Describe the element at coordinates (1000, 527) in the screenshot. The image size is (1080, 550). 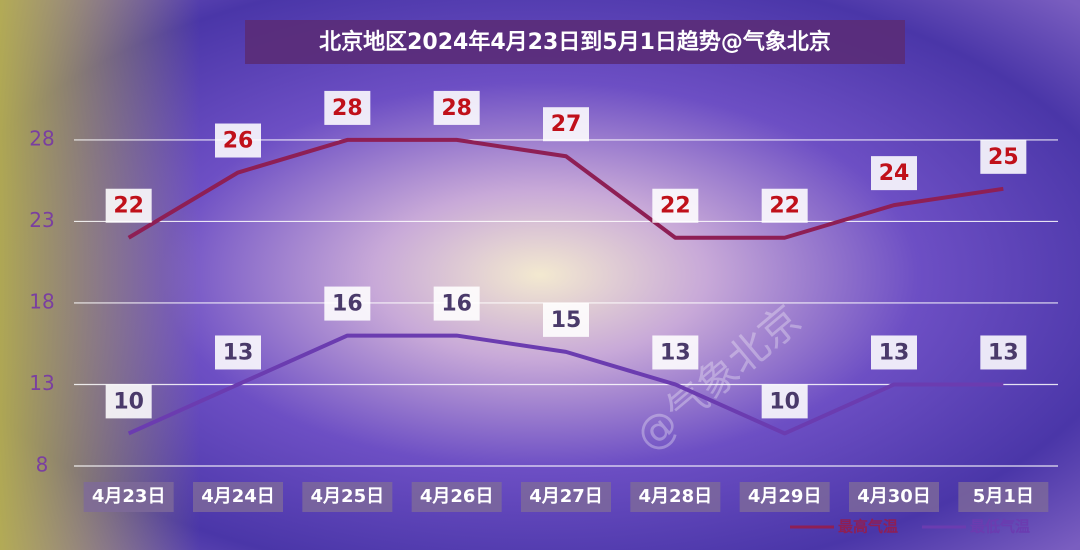
I see `legend-label: 最低气温` at that location.